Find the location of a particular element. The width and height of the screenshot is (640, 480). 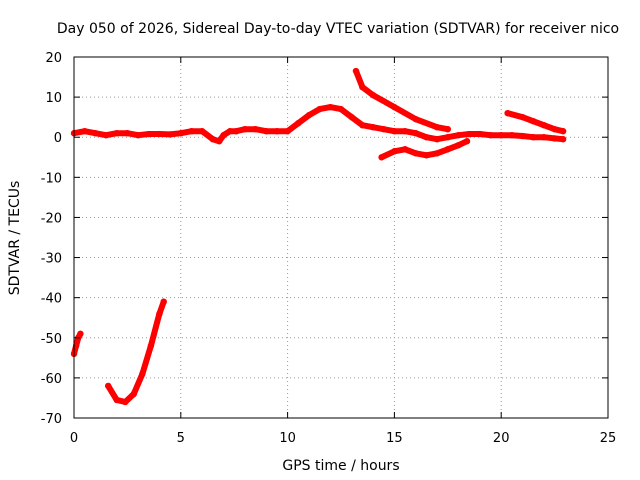

y-tick-label: -20 is located at coordinates (51, 218).